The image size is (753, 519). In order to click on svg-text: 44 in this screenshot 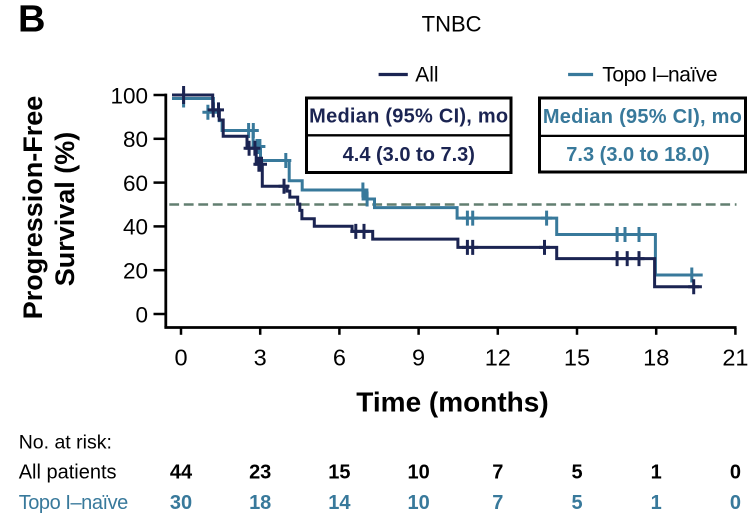, I will do `click(181, 472)`.